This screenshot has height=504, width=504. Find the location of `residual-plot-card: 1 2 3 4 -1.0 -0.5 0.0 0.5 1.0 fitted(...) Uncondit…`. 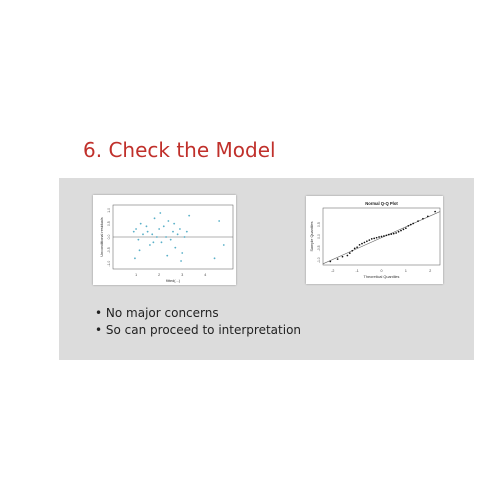

residual-plot-card: 1 2 3 4 -1.0 -0.5 0.0 0.5 1.0 fitted(...) Uncondit… is located at coordinates (164, 240).